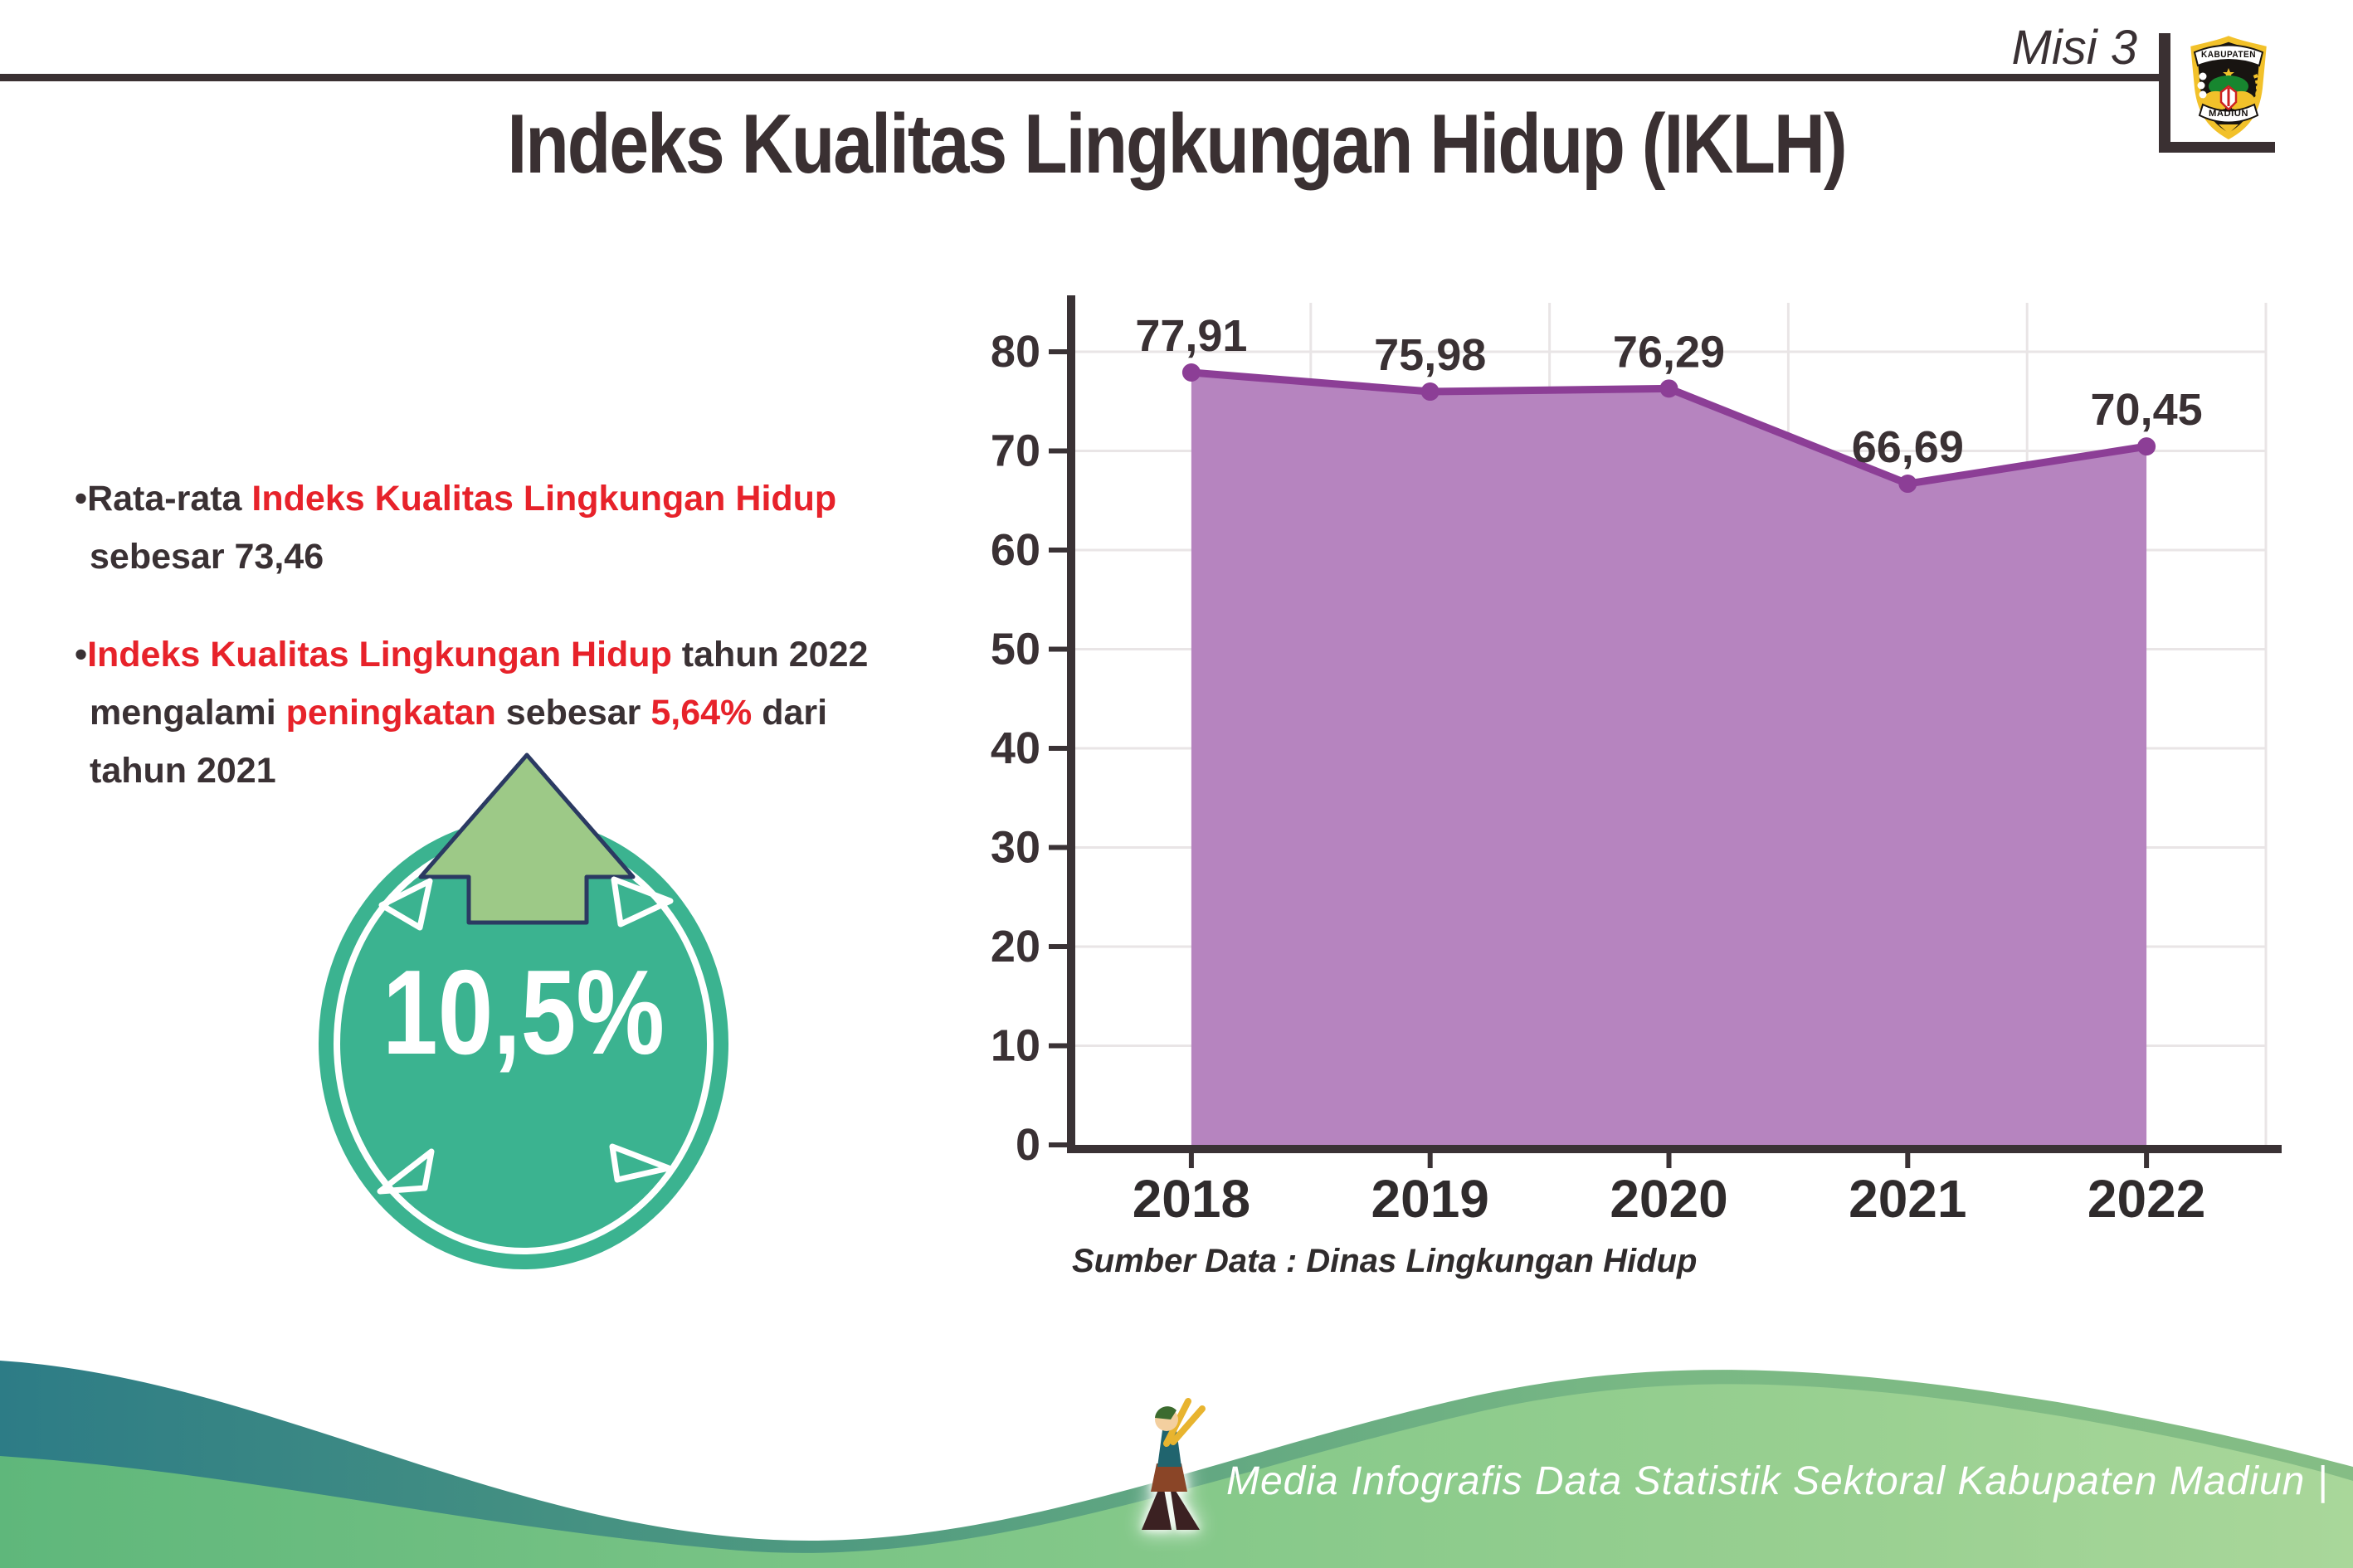  Describe the element at coordinates (1165, 1412) in the screenshot. I see `mascot-cap` at that location.